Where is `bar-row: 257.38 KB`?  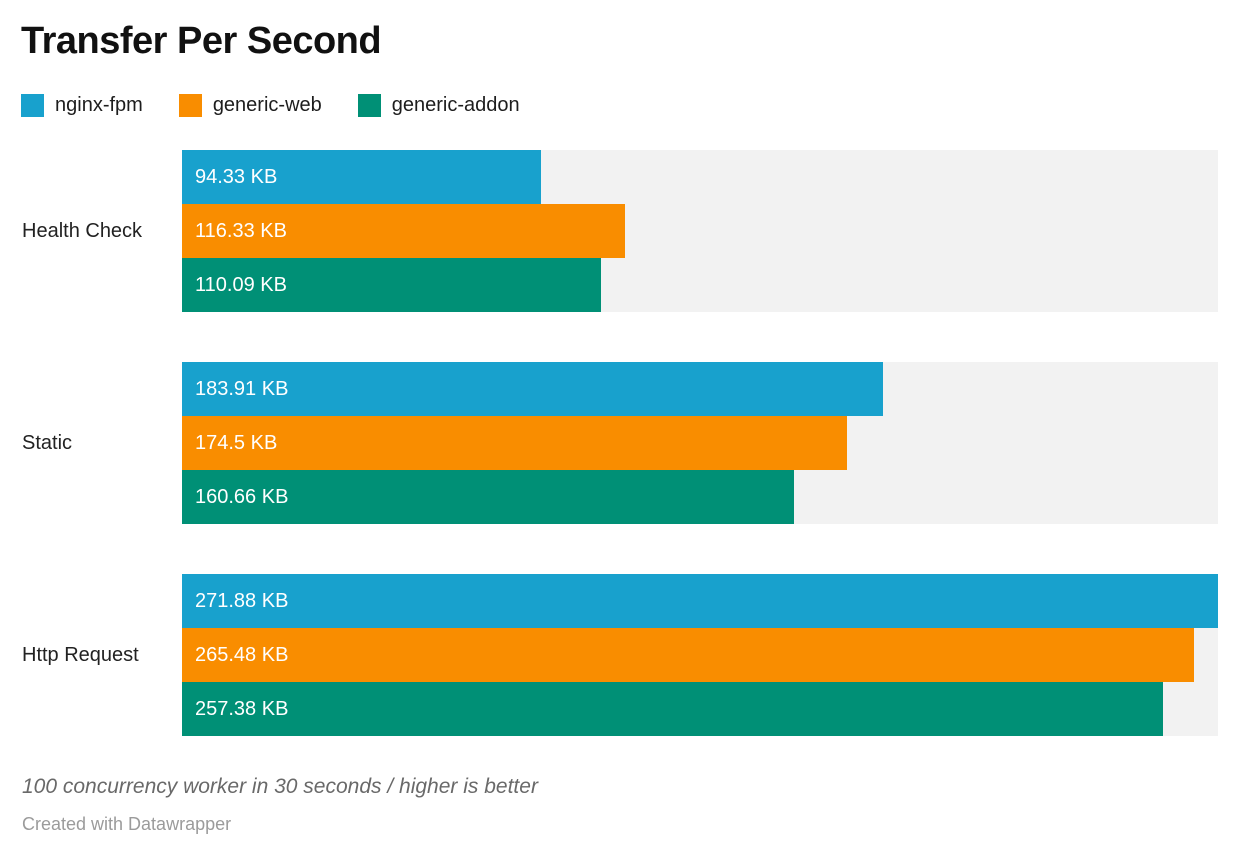 bar-row: 257.38 KB is located at coordinates (700, 709).